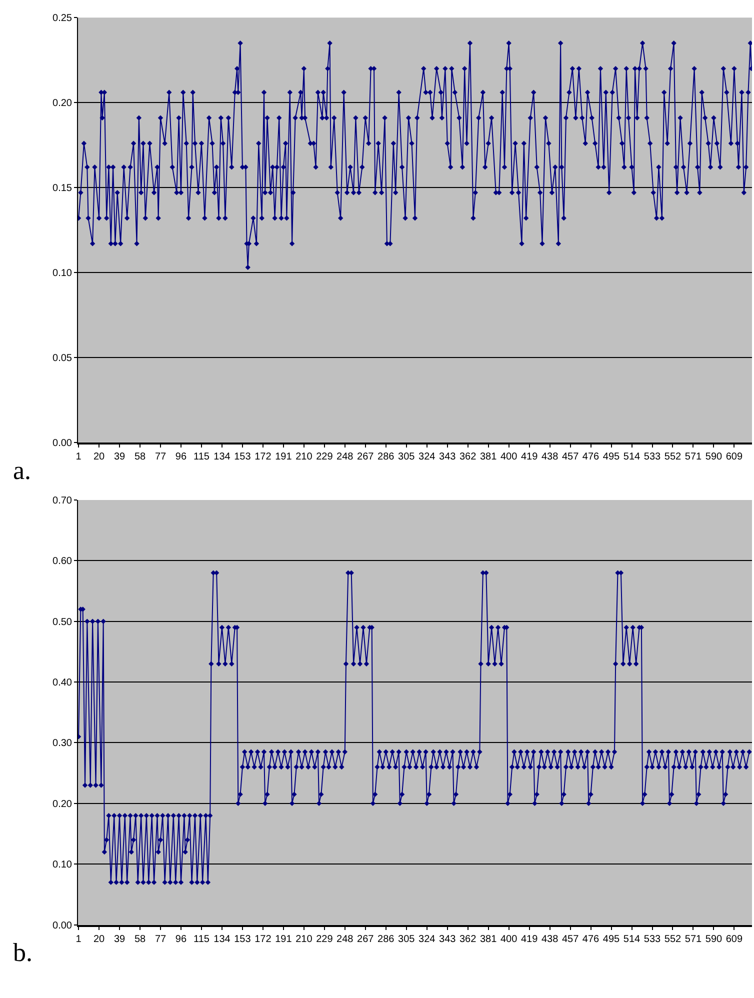 The height and width of the screenshot is (998, 754). What do you see at coordinates (62, 744) in the screenshot?
I see `y-tick-label: 0.30` at bounding box center [62, 744].